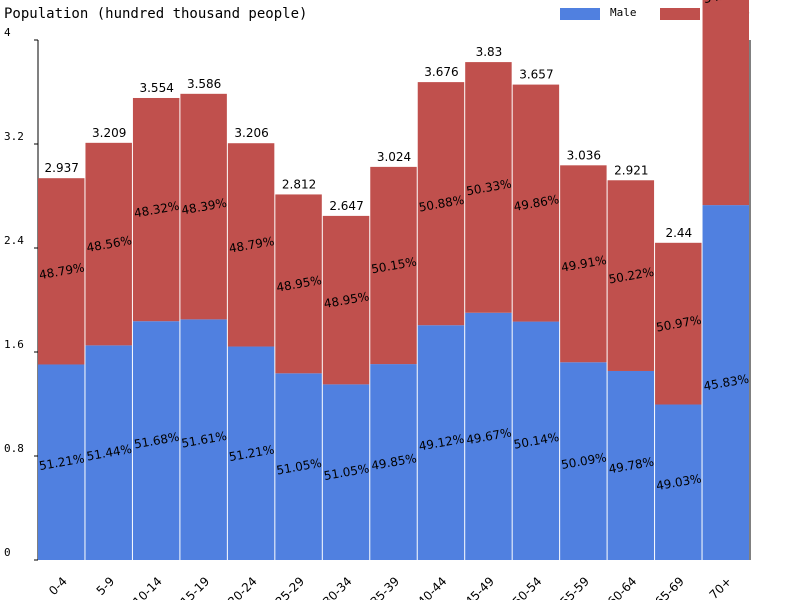 This screenshot has height=600, width=800. What do you see at coordinates (536, 75) in the screenshot?
I see `total-label: 3.657` at bounding box center [536, 75].